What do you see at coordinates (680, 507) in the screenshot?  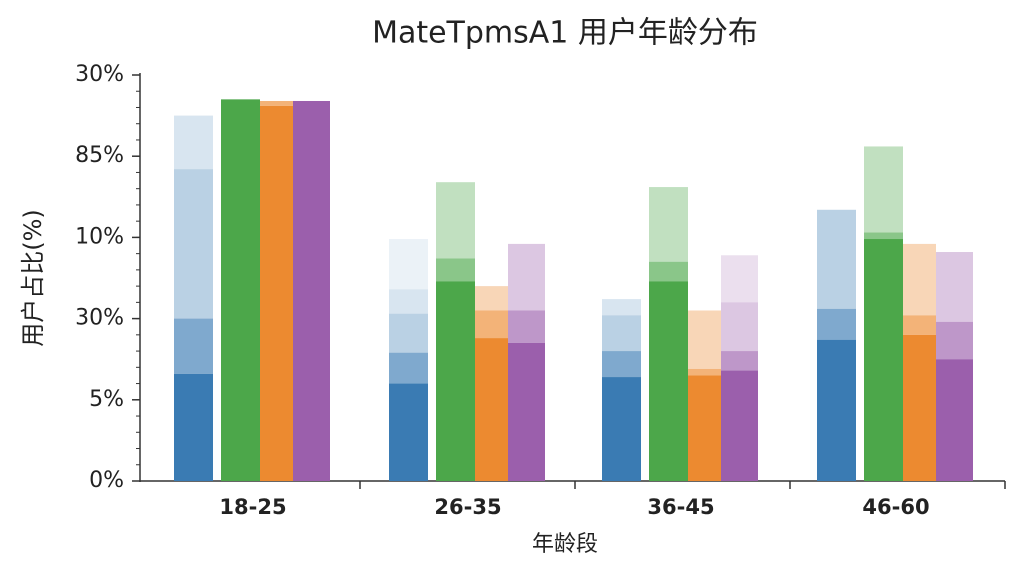 I see `x-tick-label: 36-45` at bounding box center [680, 507].